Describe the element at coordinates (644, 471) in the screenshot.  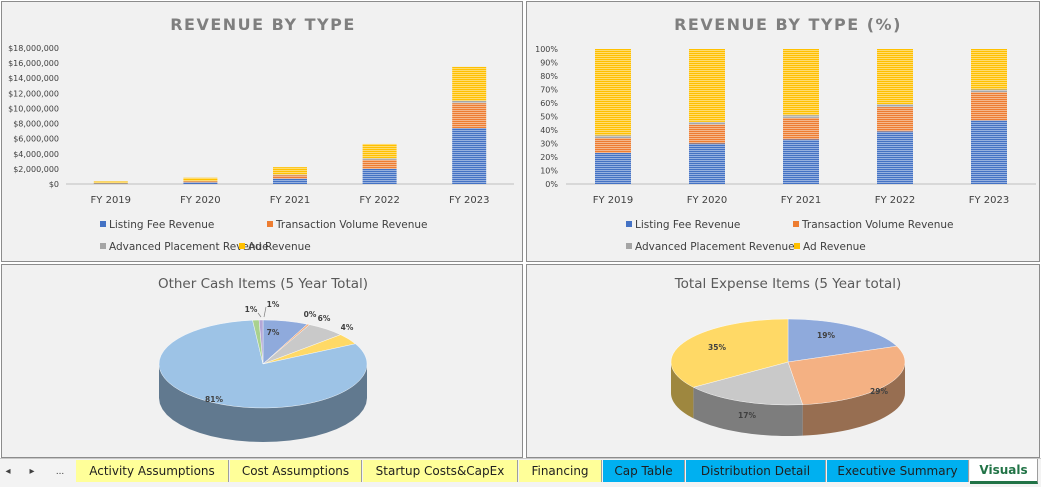
I see `tab-cap-table: Cap Table` at that location.